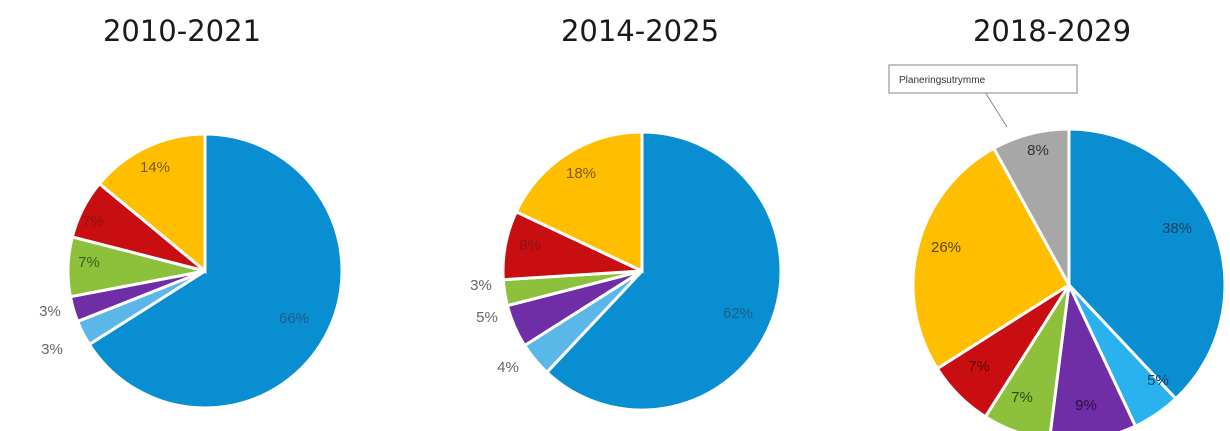 The height and width of the screenshot is (431, 1230). What do you see at coordinates (640, 31) in the screenshot?
I see `chart-title-2: 2014-2025` at bounding box center [640, 31].